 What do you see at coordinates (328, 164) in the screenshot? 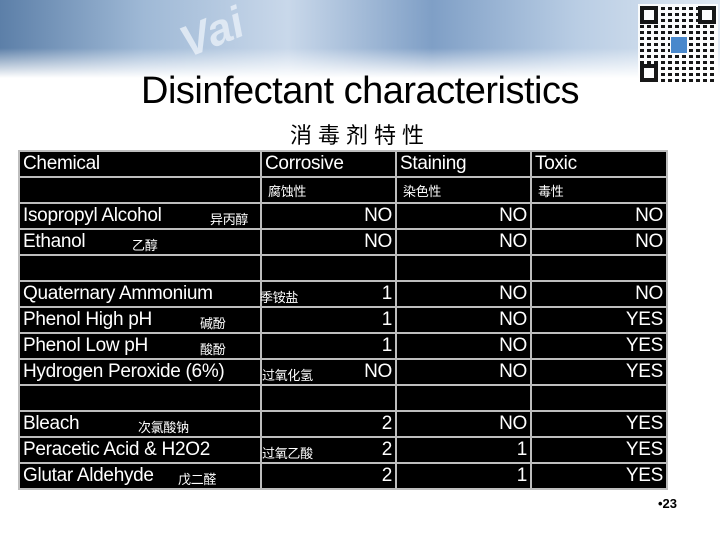
I see `header-corrosive: Corrosive` at bounding box center [328, 164].